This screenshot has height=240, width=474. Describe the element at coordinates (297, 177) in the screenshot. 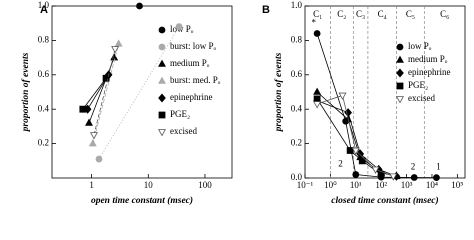

I see `y-tick-label: 0.0` at that location.